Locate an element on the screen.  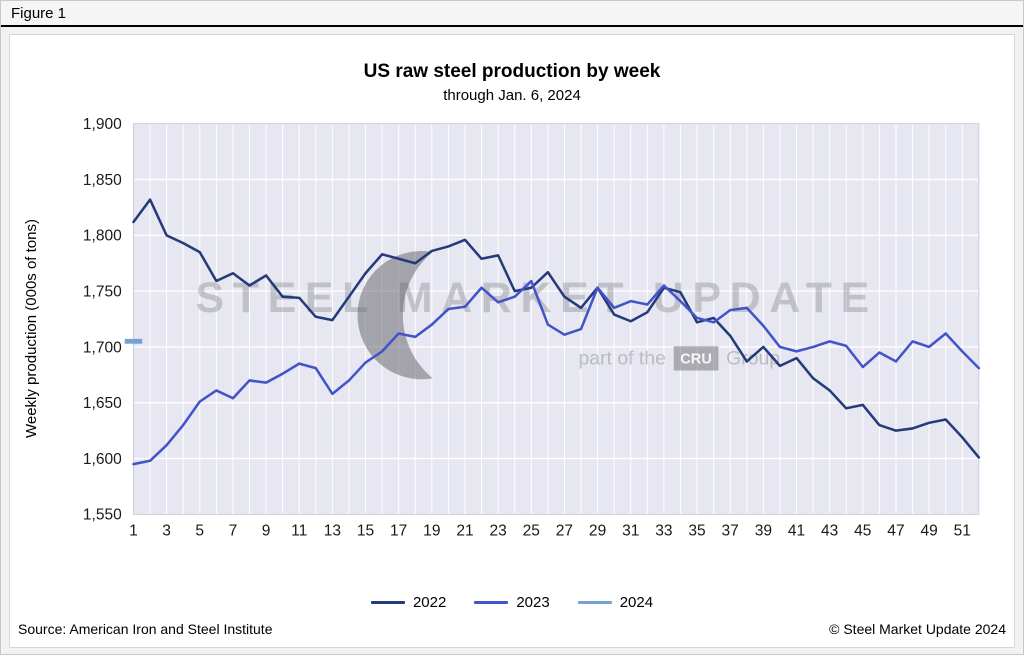
svg-text: Group is located at coordinates (753, 359).